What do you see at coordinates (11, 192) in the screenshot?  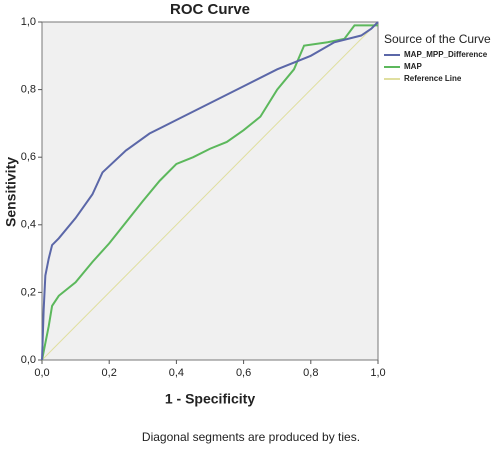 I see `y-axis-label: Sensitivity` at bounding box center [11, 192].